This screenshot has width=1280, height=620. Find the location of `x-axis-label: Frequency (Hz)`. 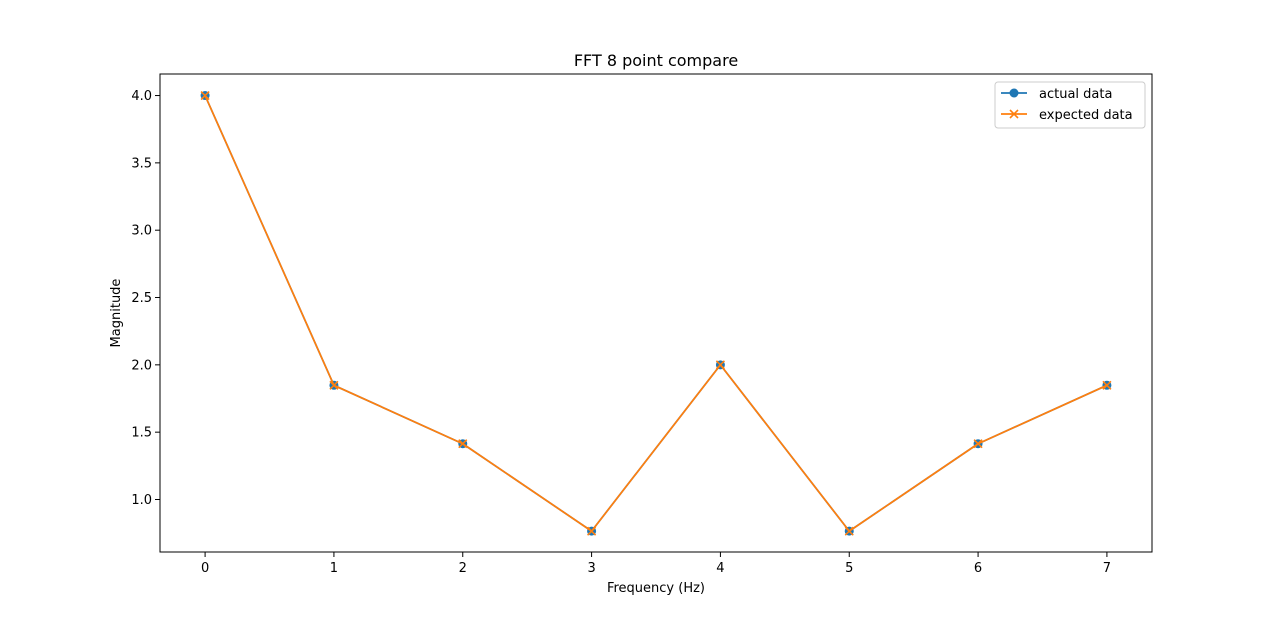

x-axis-label: Frequency (Hz) is located at coordinates (656, 588).